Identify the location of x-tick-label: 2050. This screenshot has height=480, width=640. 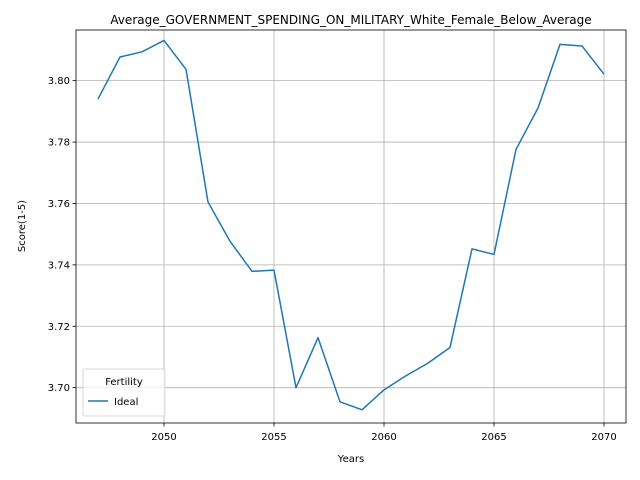
(163, 437).